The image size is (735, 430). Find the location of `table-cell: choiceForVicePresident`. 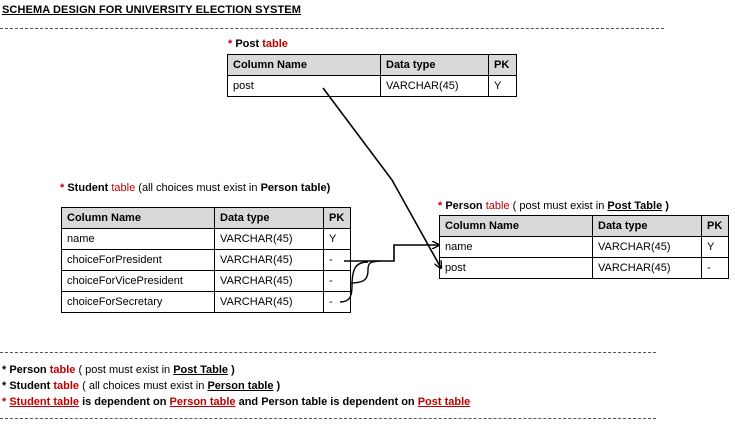

table-cell: choiceForVicePresident is located at coordinates (138, 281).